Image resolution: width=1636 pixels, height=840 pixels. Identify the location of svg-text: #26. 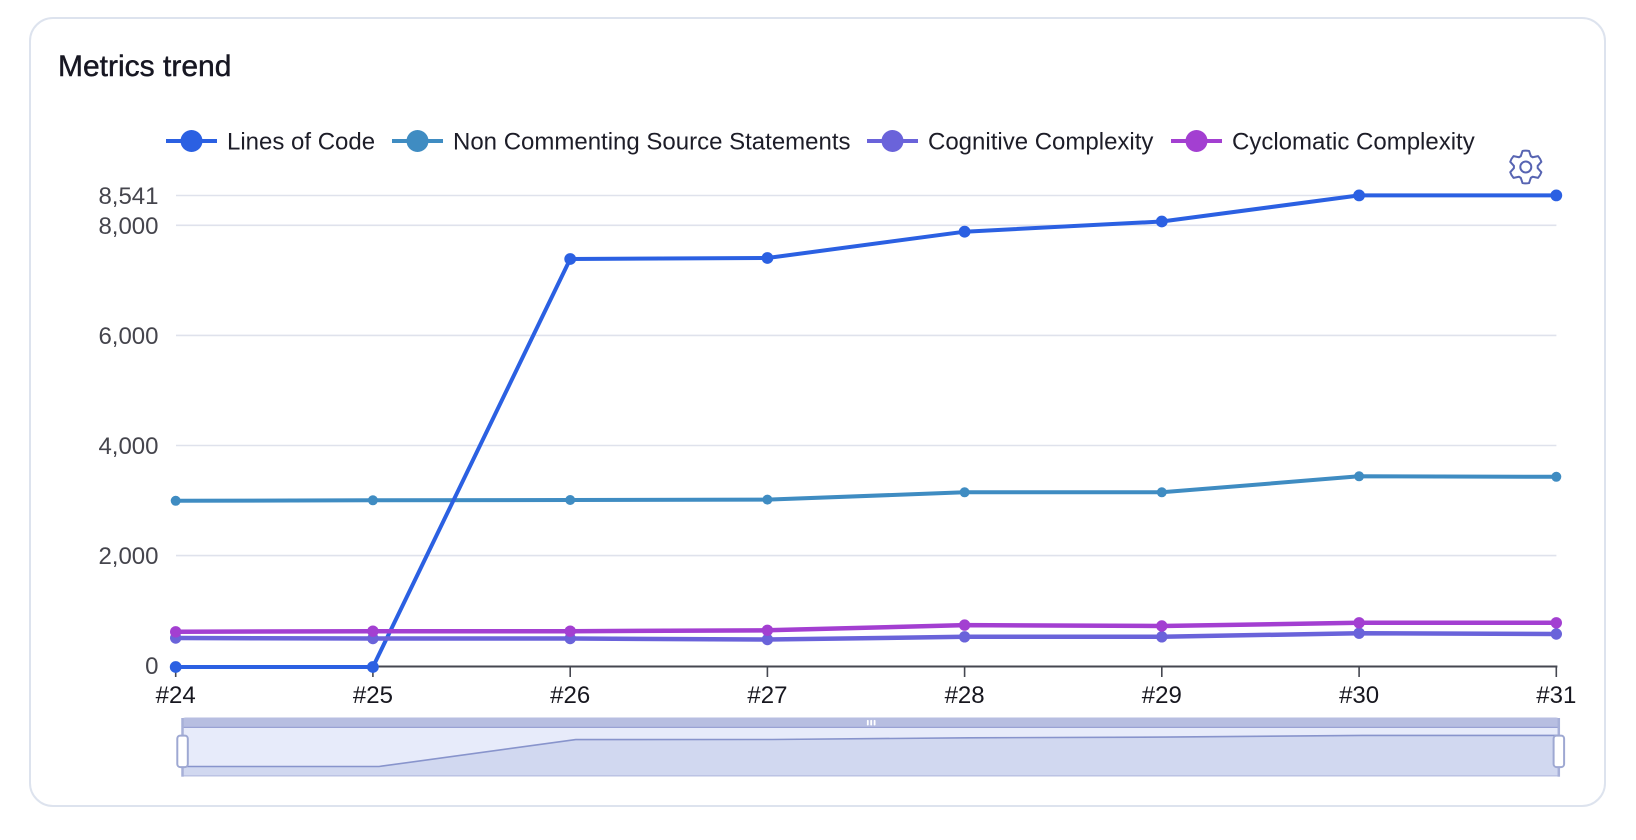
(570, 695).